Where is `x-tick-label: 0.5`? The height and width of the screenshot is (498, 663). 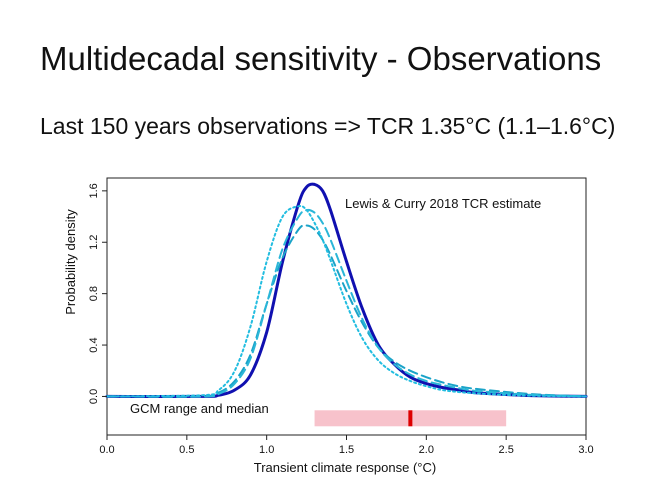
x-tick-label: 0.5 is located at coordinates (186, 450).